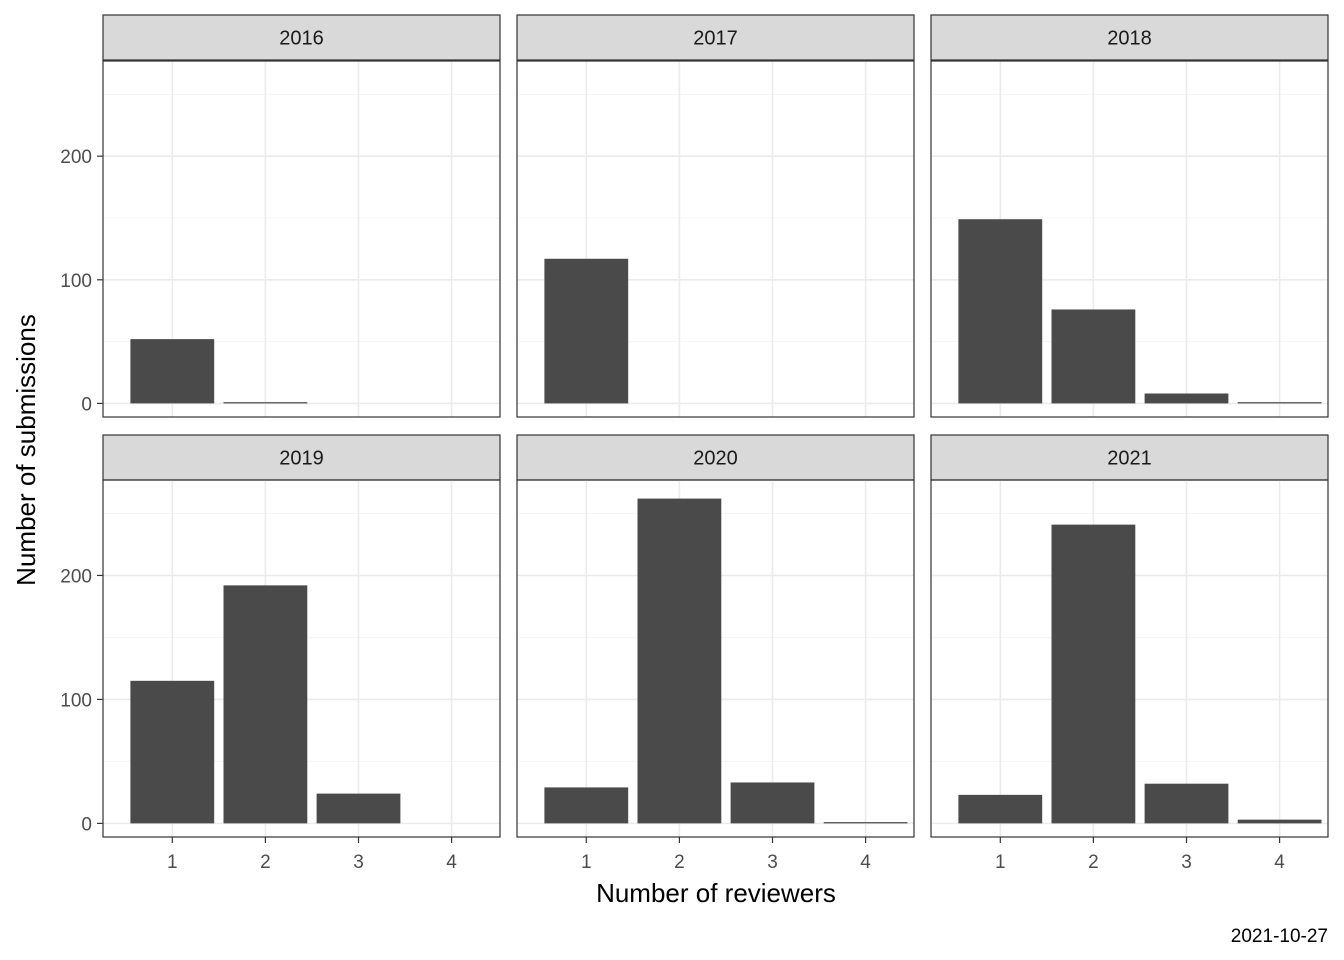  I want to click on facet-strip-label: 2019, so click(301, 459).